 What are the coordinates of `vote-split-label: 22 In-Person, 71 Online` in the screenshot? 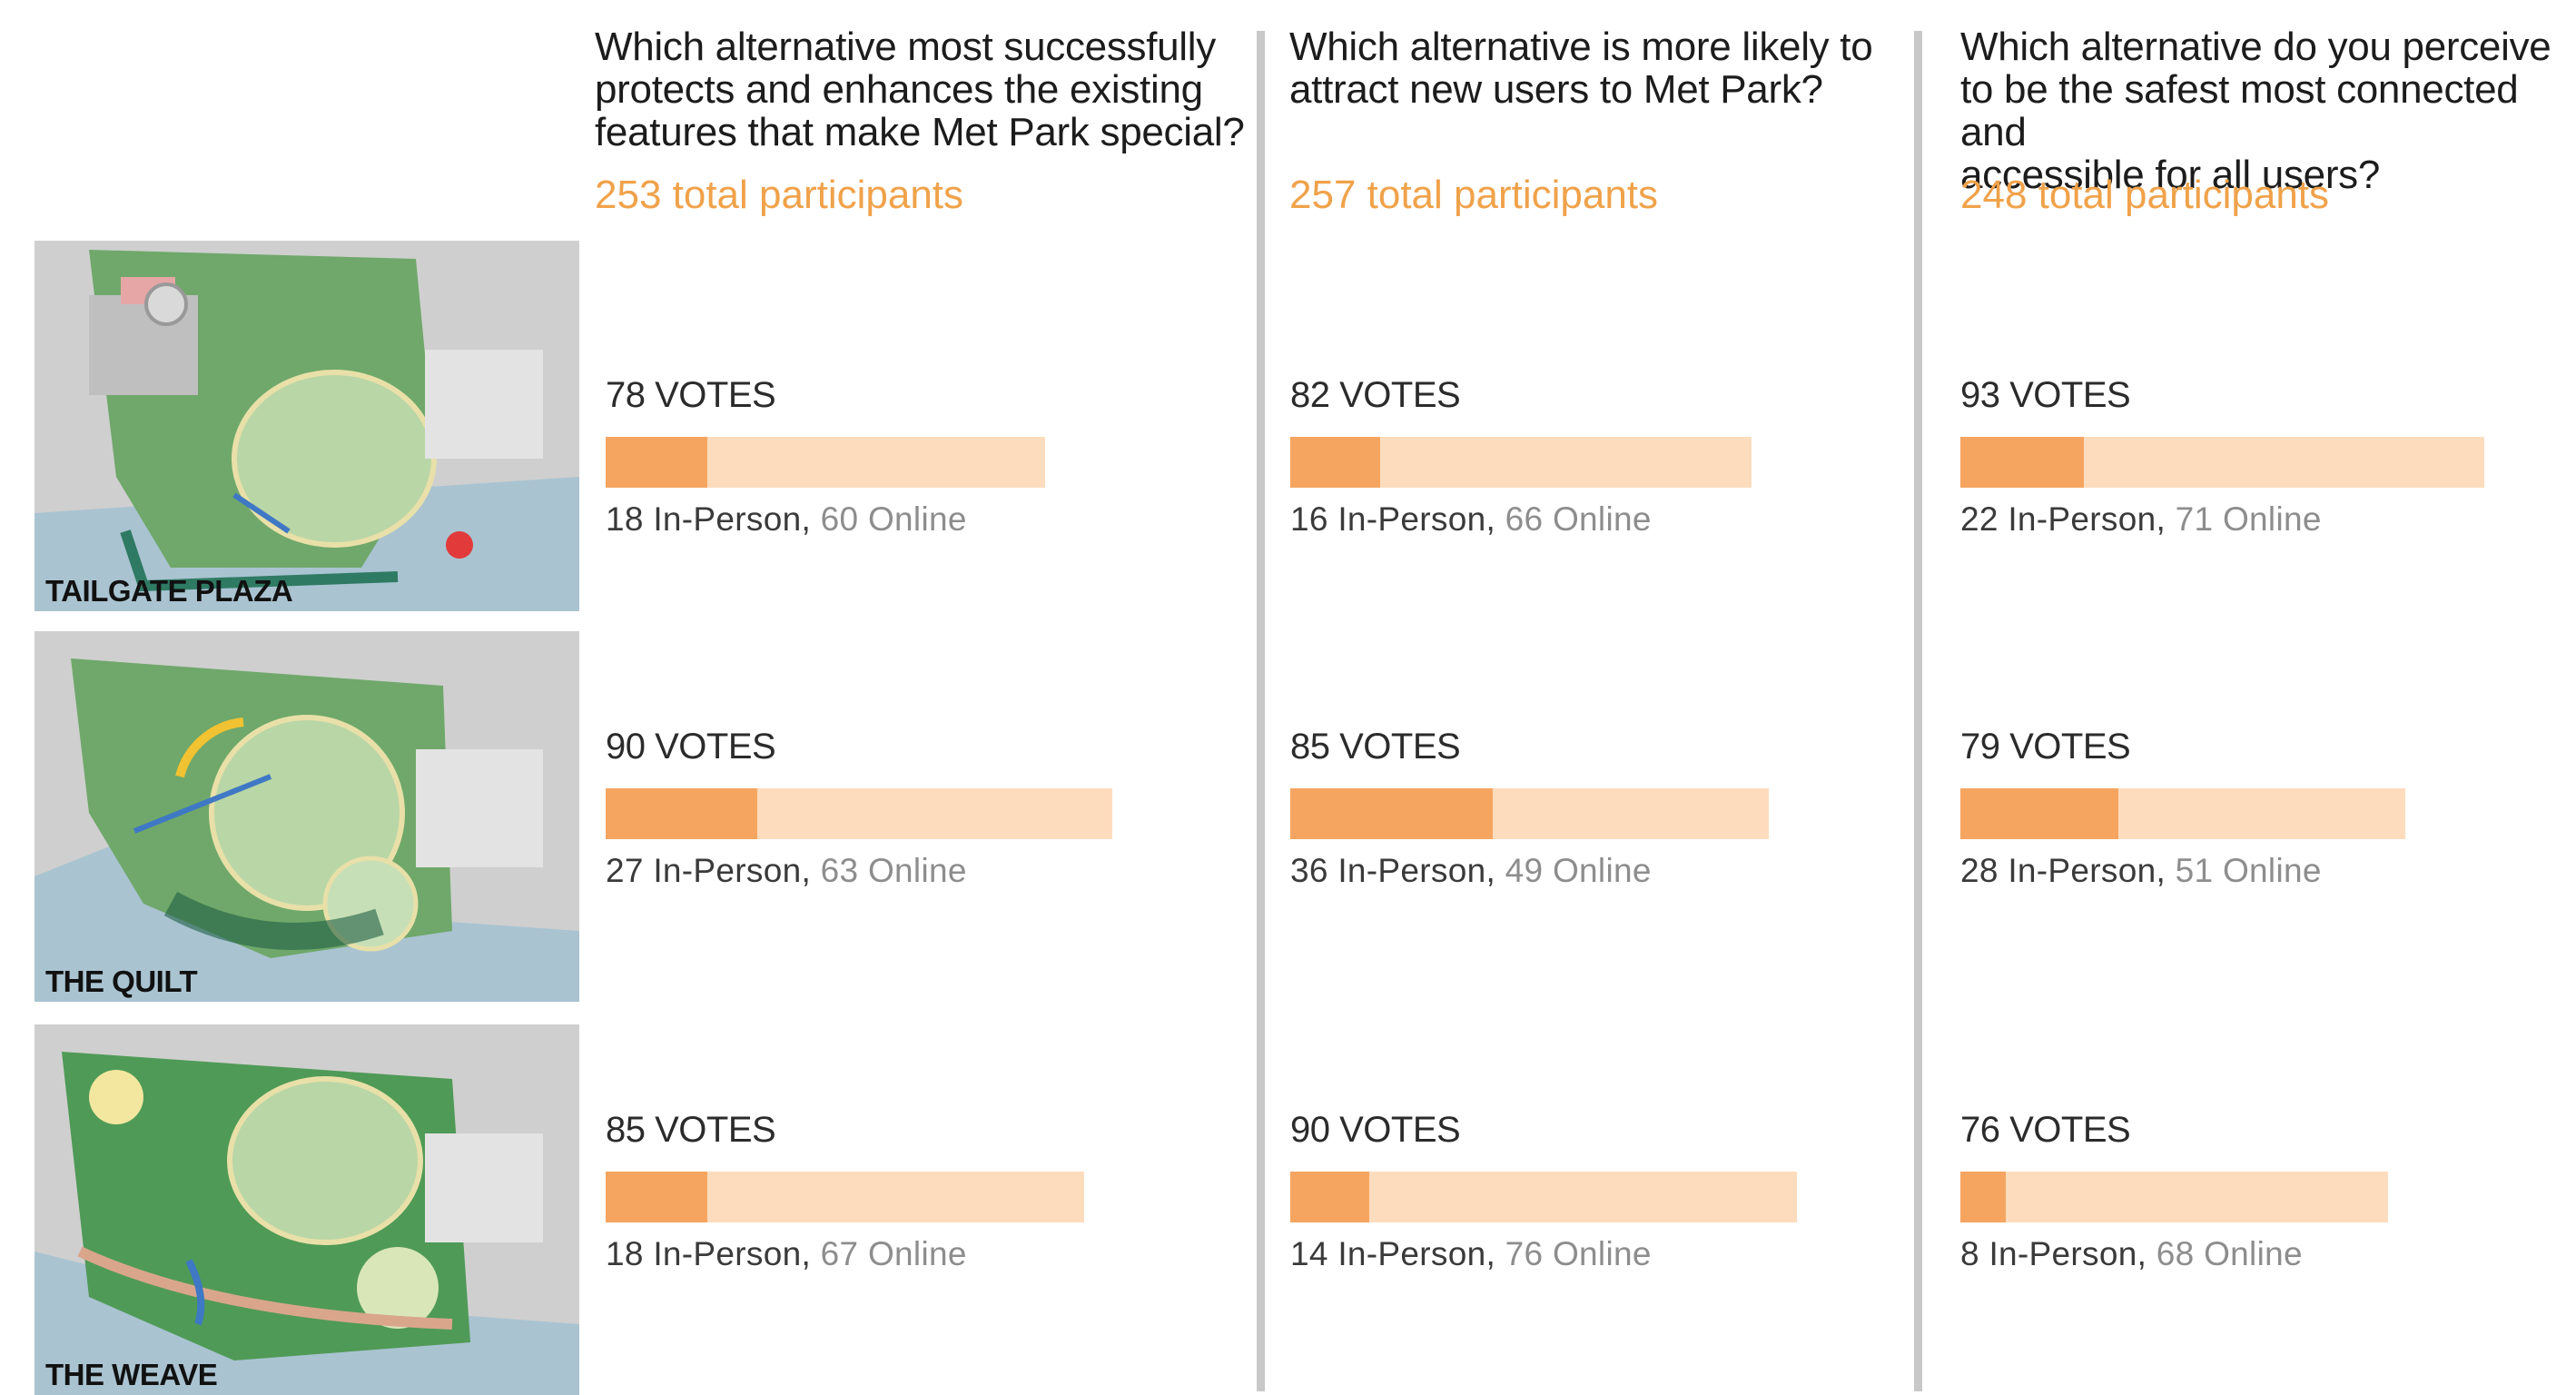 It's located at (2141, 519).